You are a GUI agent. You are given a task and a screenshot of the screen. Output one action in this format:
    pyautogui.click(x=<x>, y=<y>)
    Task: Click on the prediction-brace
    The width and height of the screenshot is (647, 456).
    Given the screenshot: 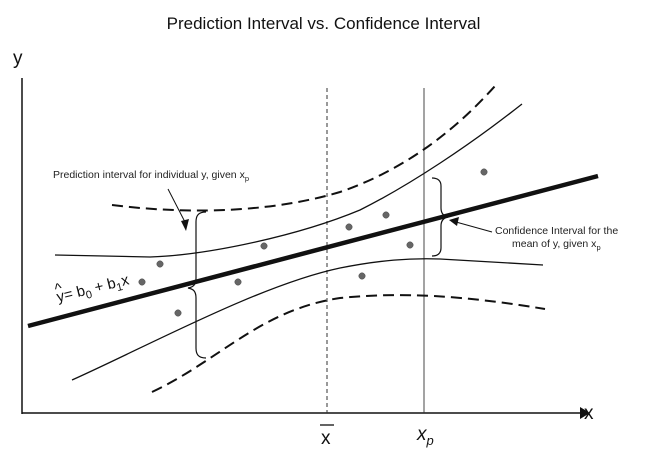 What is the action you would take?
    pyautogui.click(x=197, y=285)
    